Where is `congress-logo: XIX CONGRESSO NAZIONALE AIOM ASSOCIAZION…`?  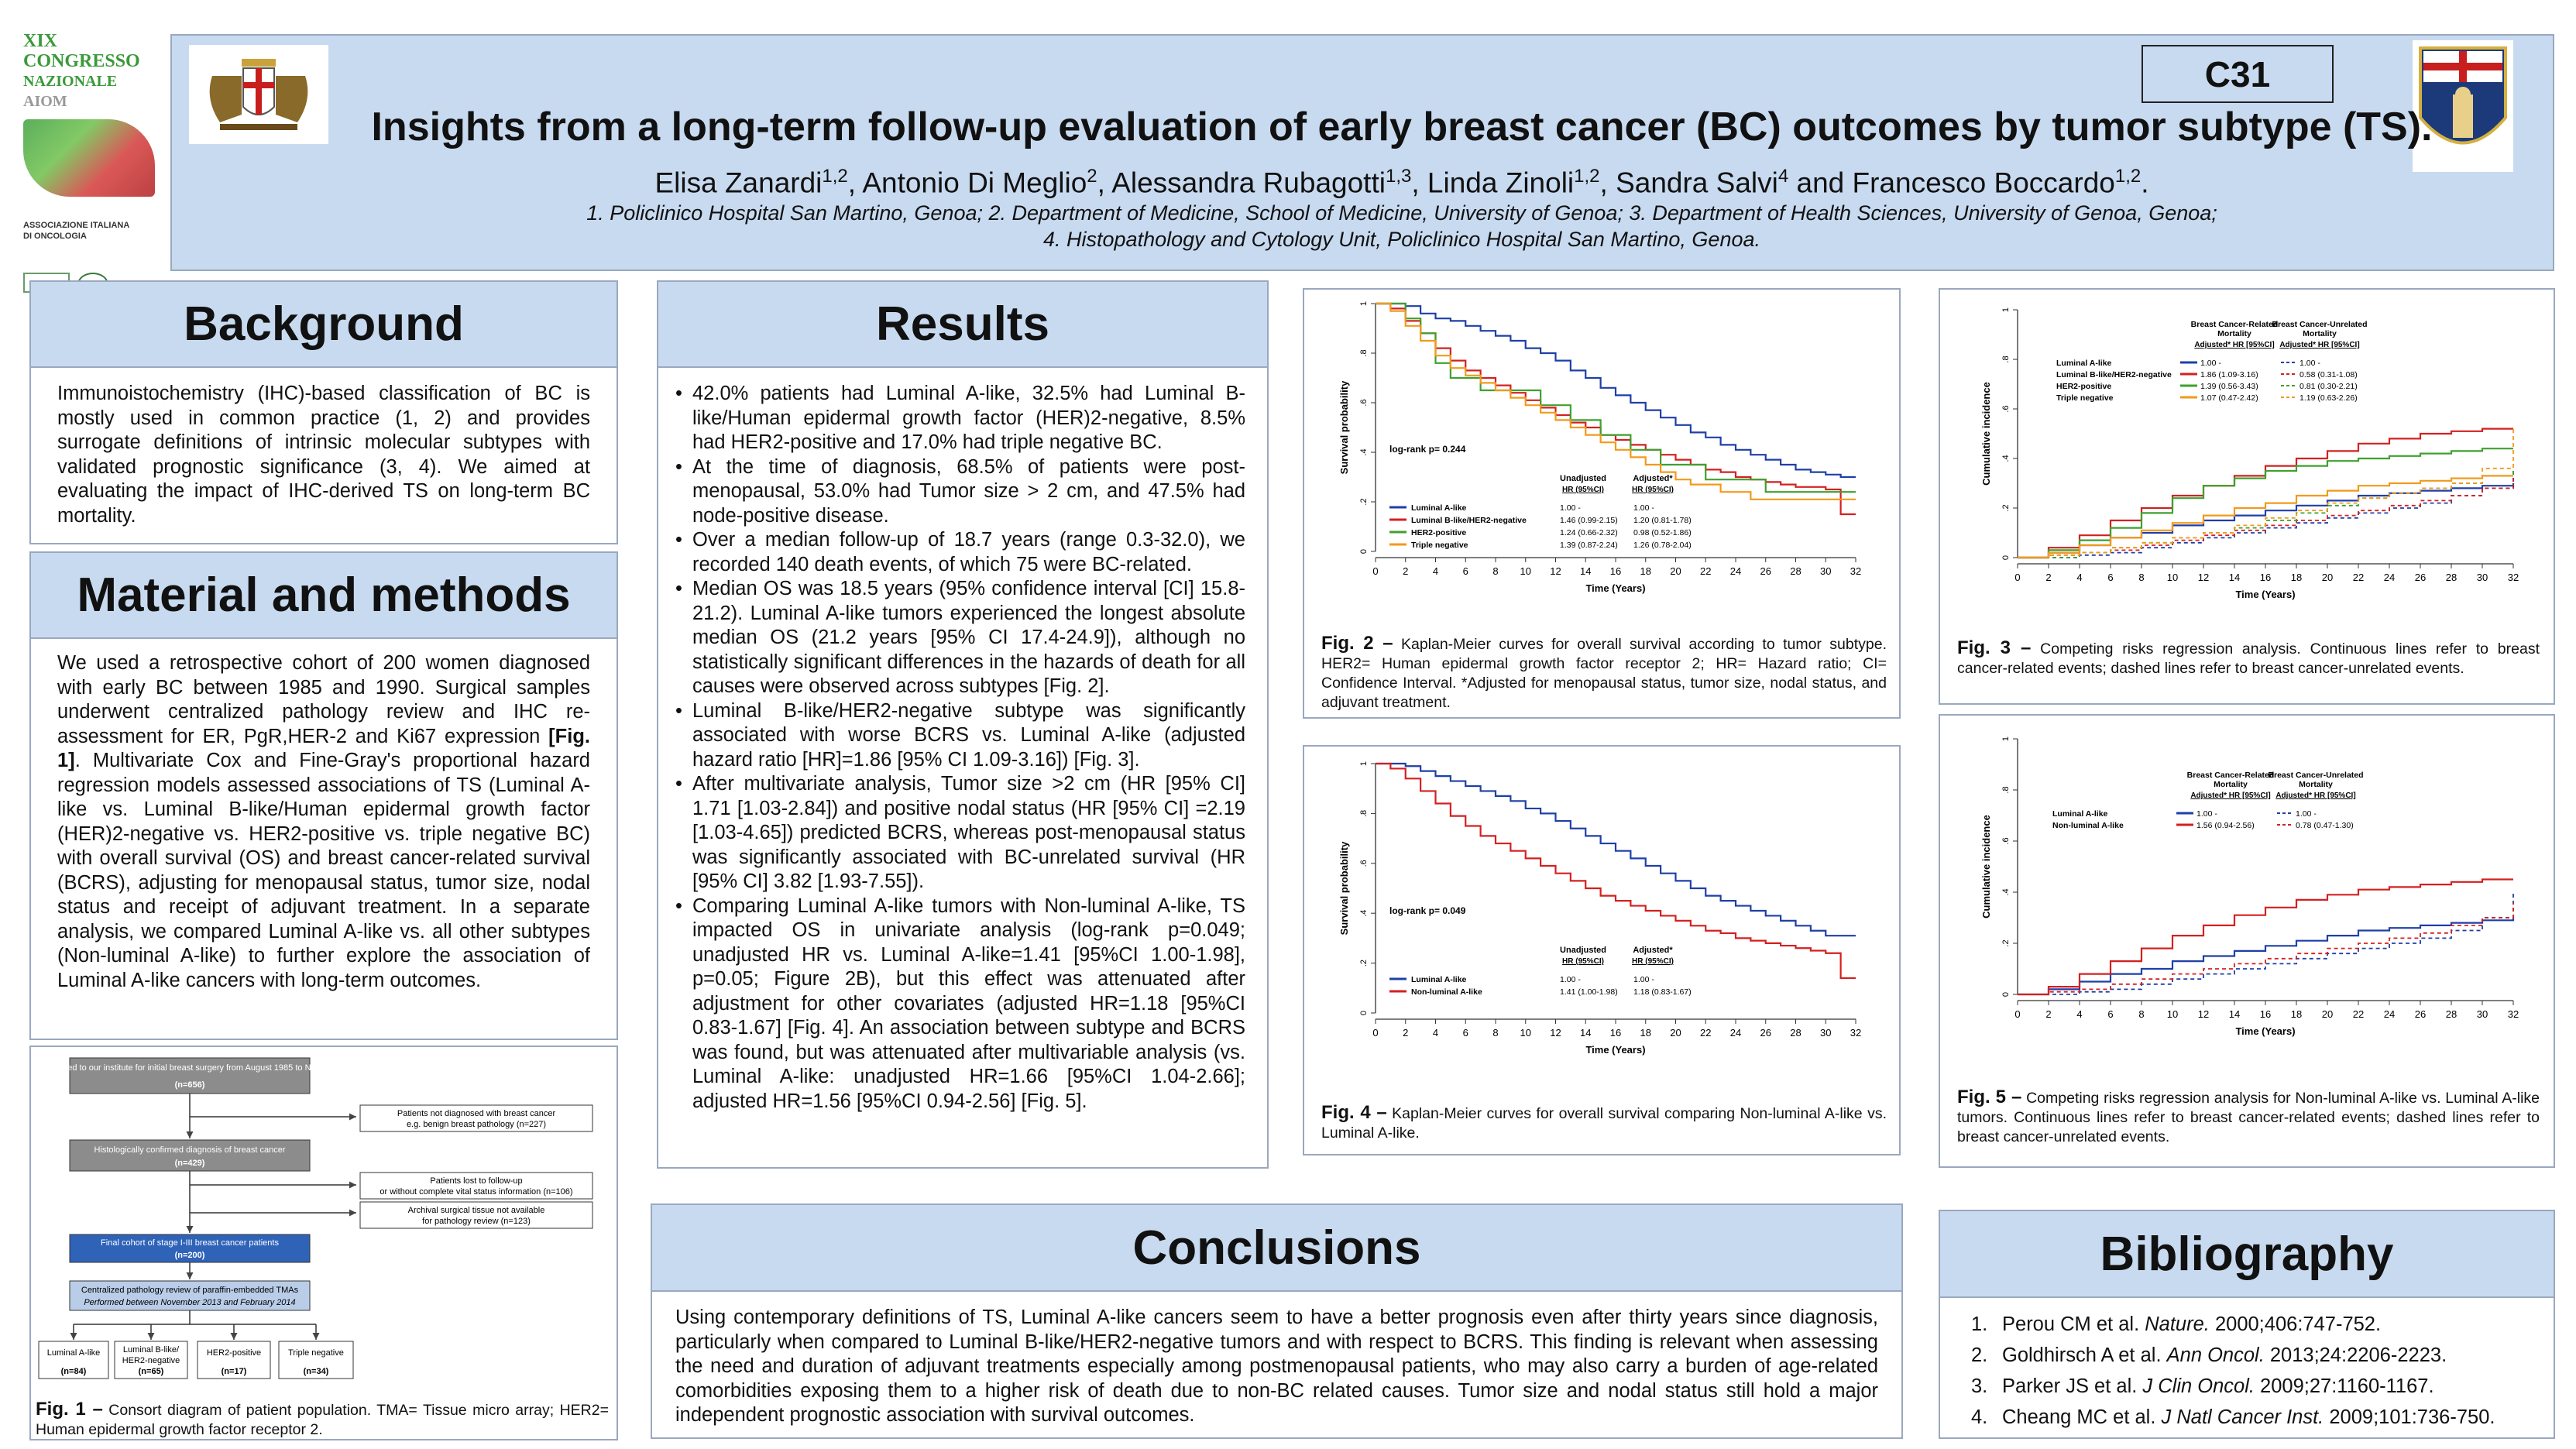
congress-logo: XIX CONGRESSO NAZIONALE AIOM ASSOCIAZION… is located at coordinates (95, 163).